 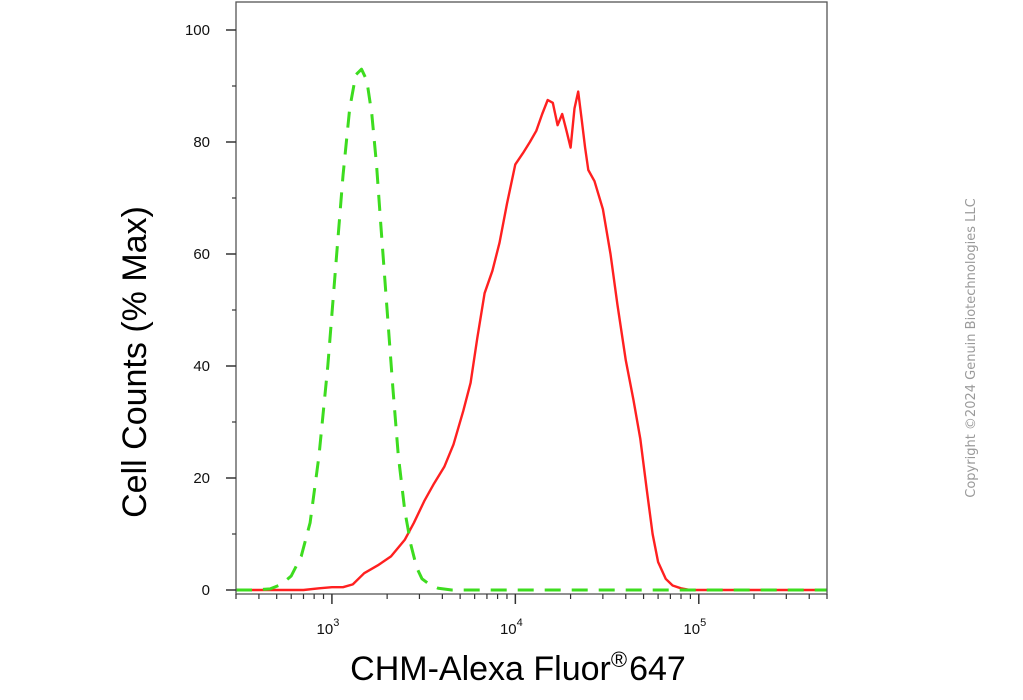 I want to click on y-axis-title: Cell Counts (% Max), so click(x=135, y=362).